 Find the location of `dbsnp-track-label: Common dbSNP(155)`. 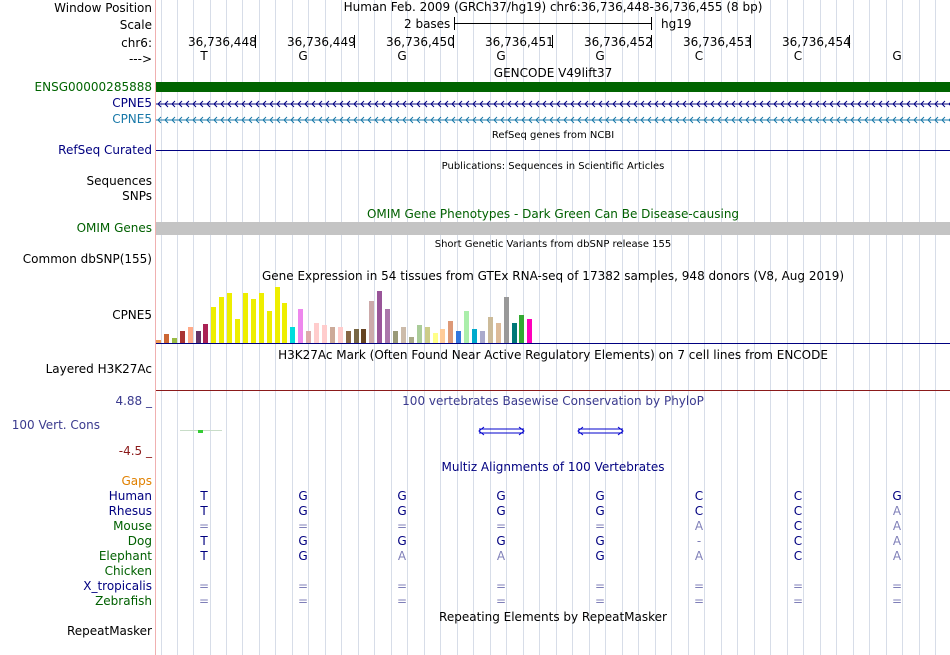

dbsnp-track-label: Common dbSNP(155) is located at coordinates (87, 259).